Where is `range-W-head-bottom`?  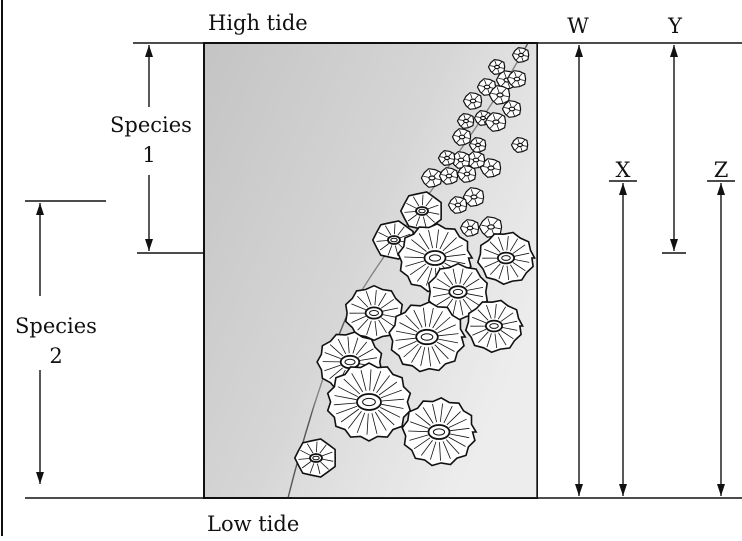 range-W-head-bottom is located at coordinates (579, 490).